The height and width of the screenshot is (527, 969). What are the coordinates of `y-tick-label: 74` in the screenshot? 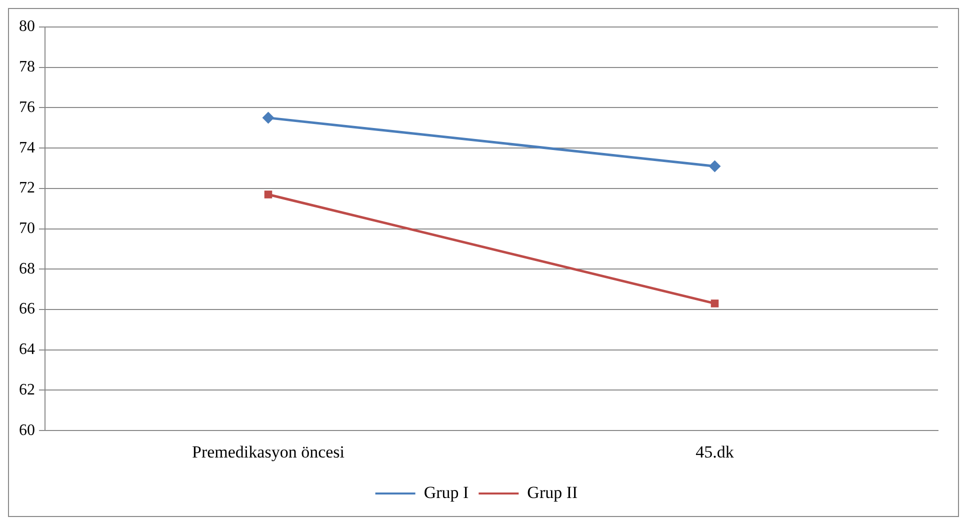 It's located at (27, 147).